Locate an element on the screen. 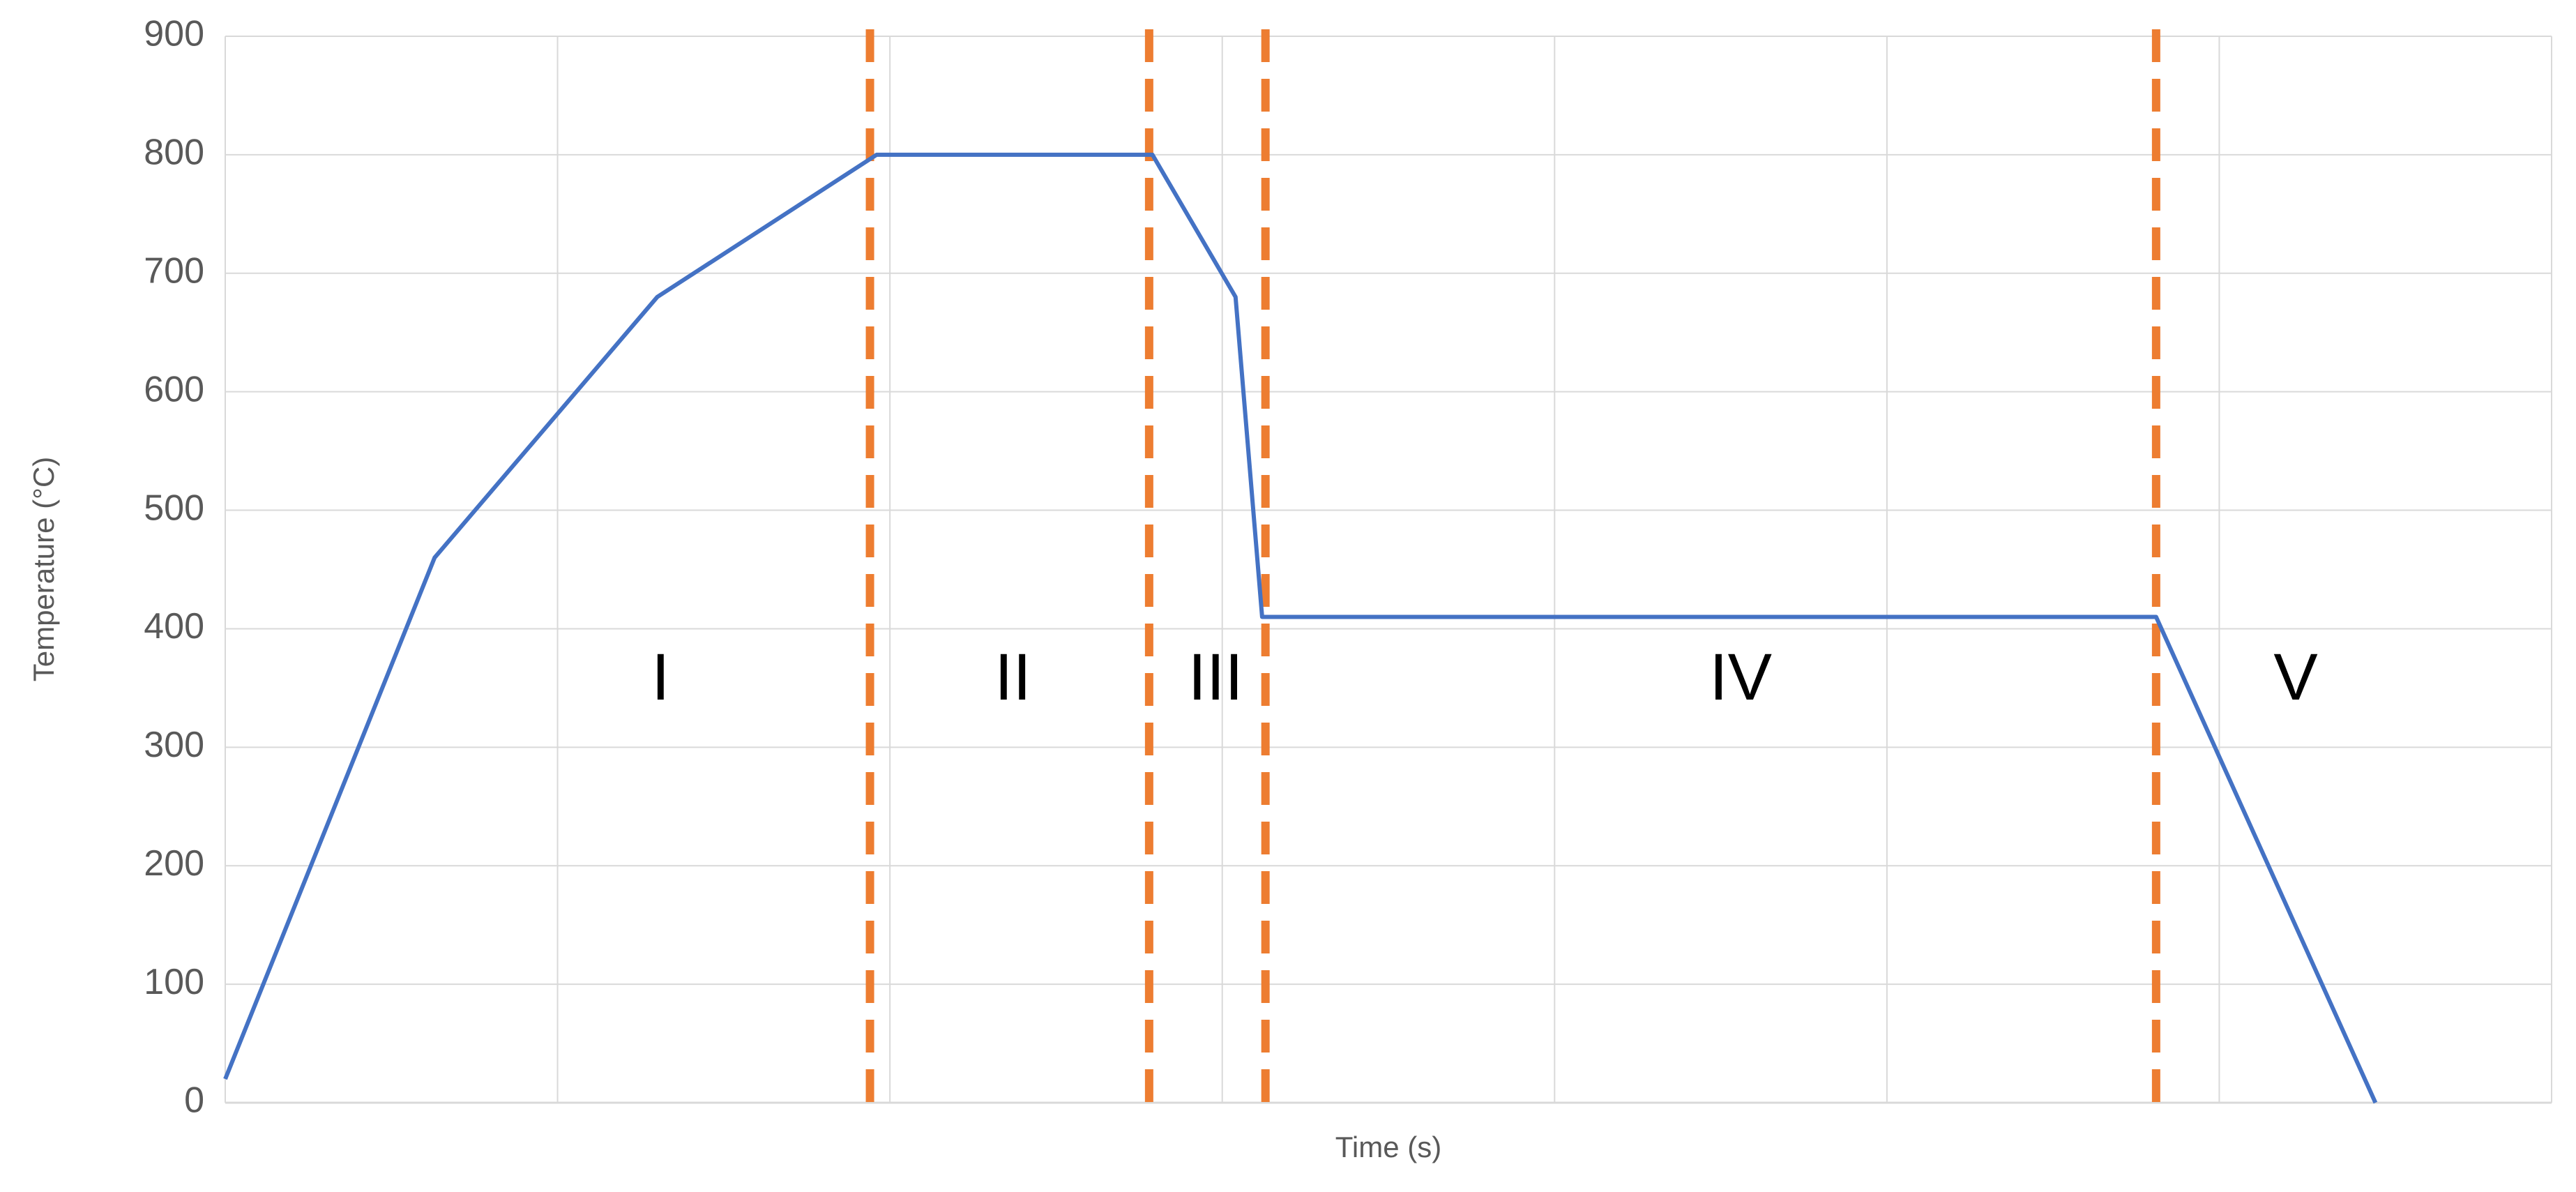 This screenshot has height=1192, width=2576. region-label: I is located at coordinates (660, 677).